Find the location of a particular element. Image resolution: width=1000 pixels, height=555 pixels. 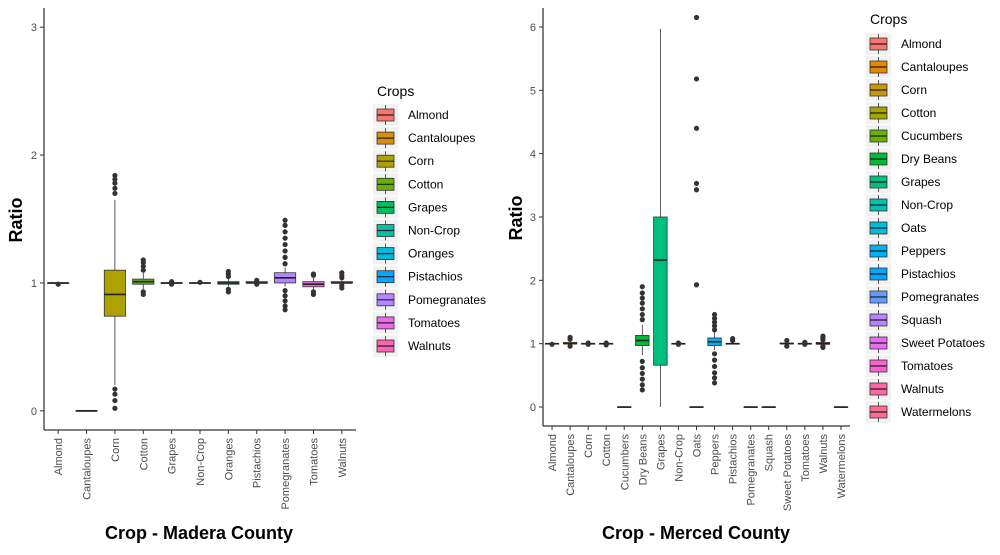

box-watermelons is located at coordinates (841, 407).